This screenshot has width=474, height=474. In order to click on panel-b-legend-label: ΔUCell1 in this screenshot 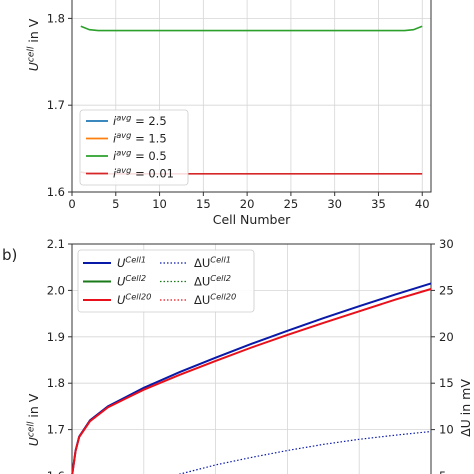, I will do `click(212, 262)`.